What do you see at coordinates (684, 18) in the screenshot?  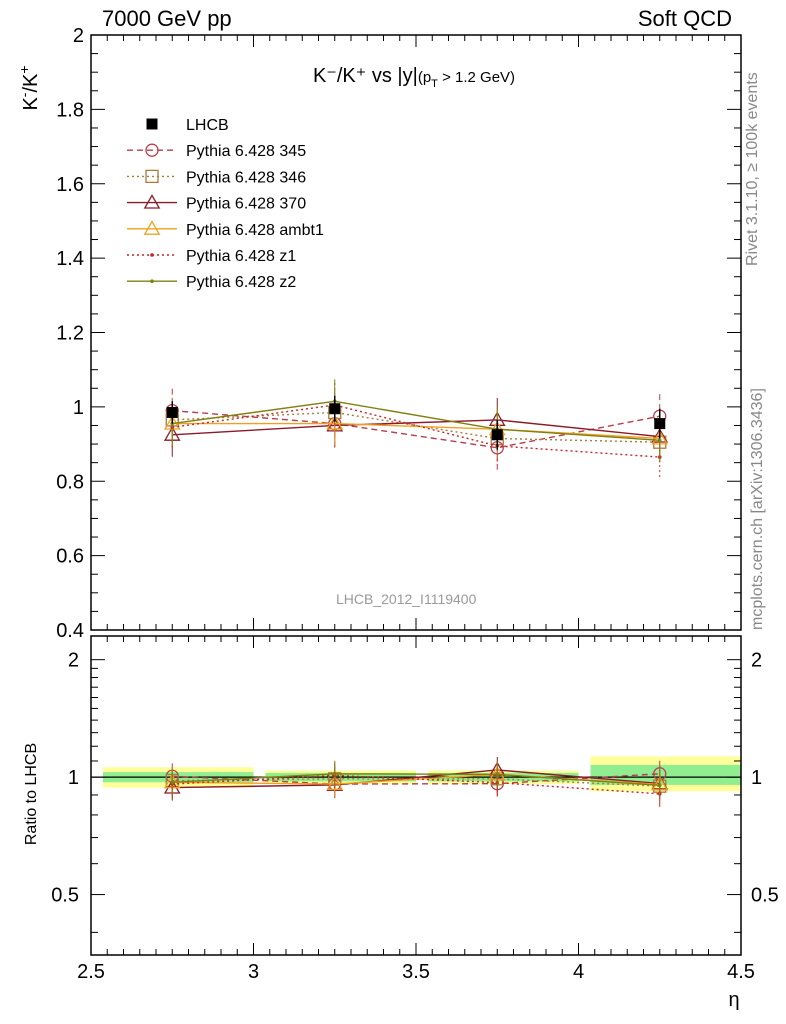 I see `header-right-label: Soft QCD` at bounding box center [684, 18].